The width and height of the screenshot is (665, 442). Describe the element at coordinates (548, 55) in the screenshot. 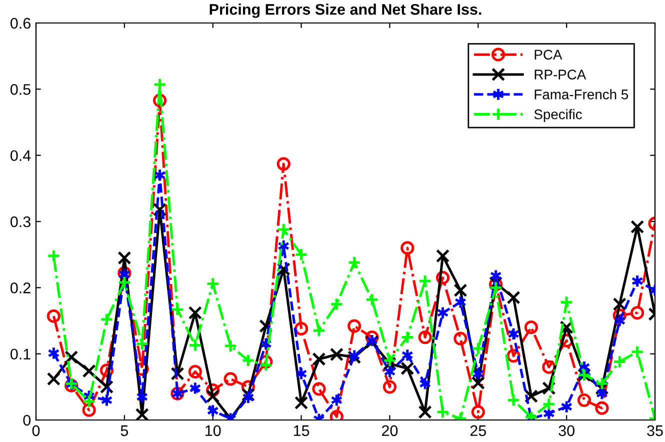

I see `legend-label: PCA` at that location.